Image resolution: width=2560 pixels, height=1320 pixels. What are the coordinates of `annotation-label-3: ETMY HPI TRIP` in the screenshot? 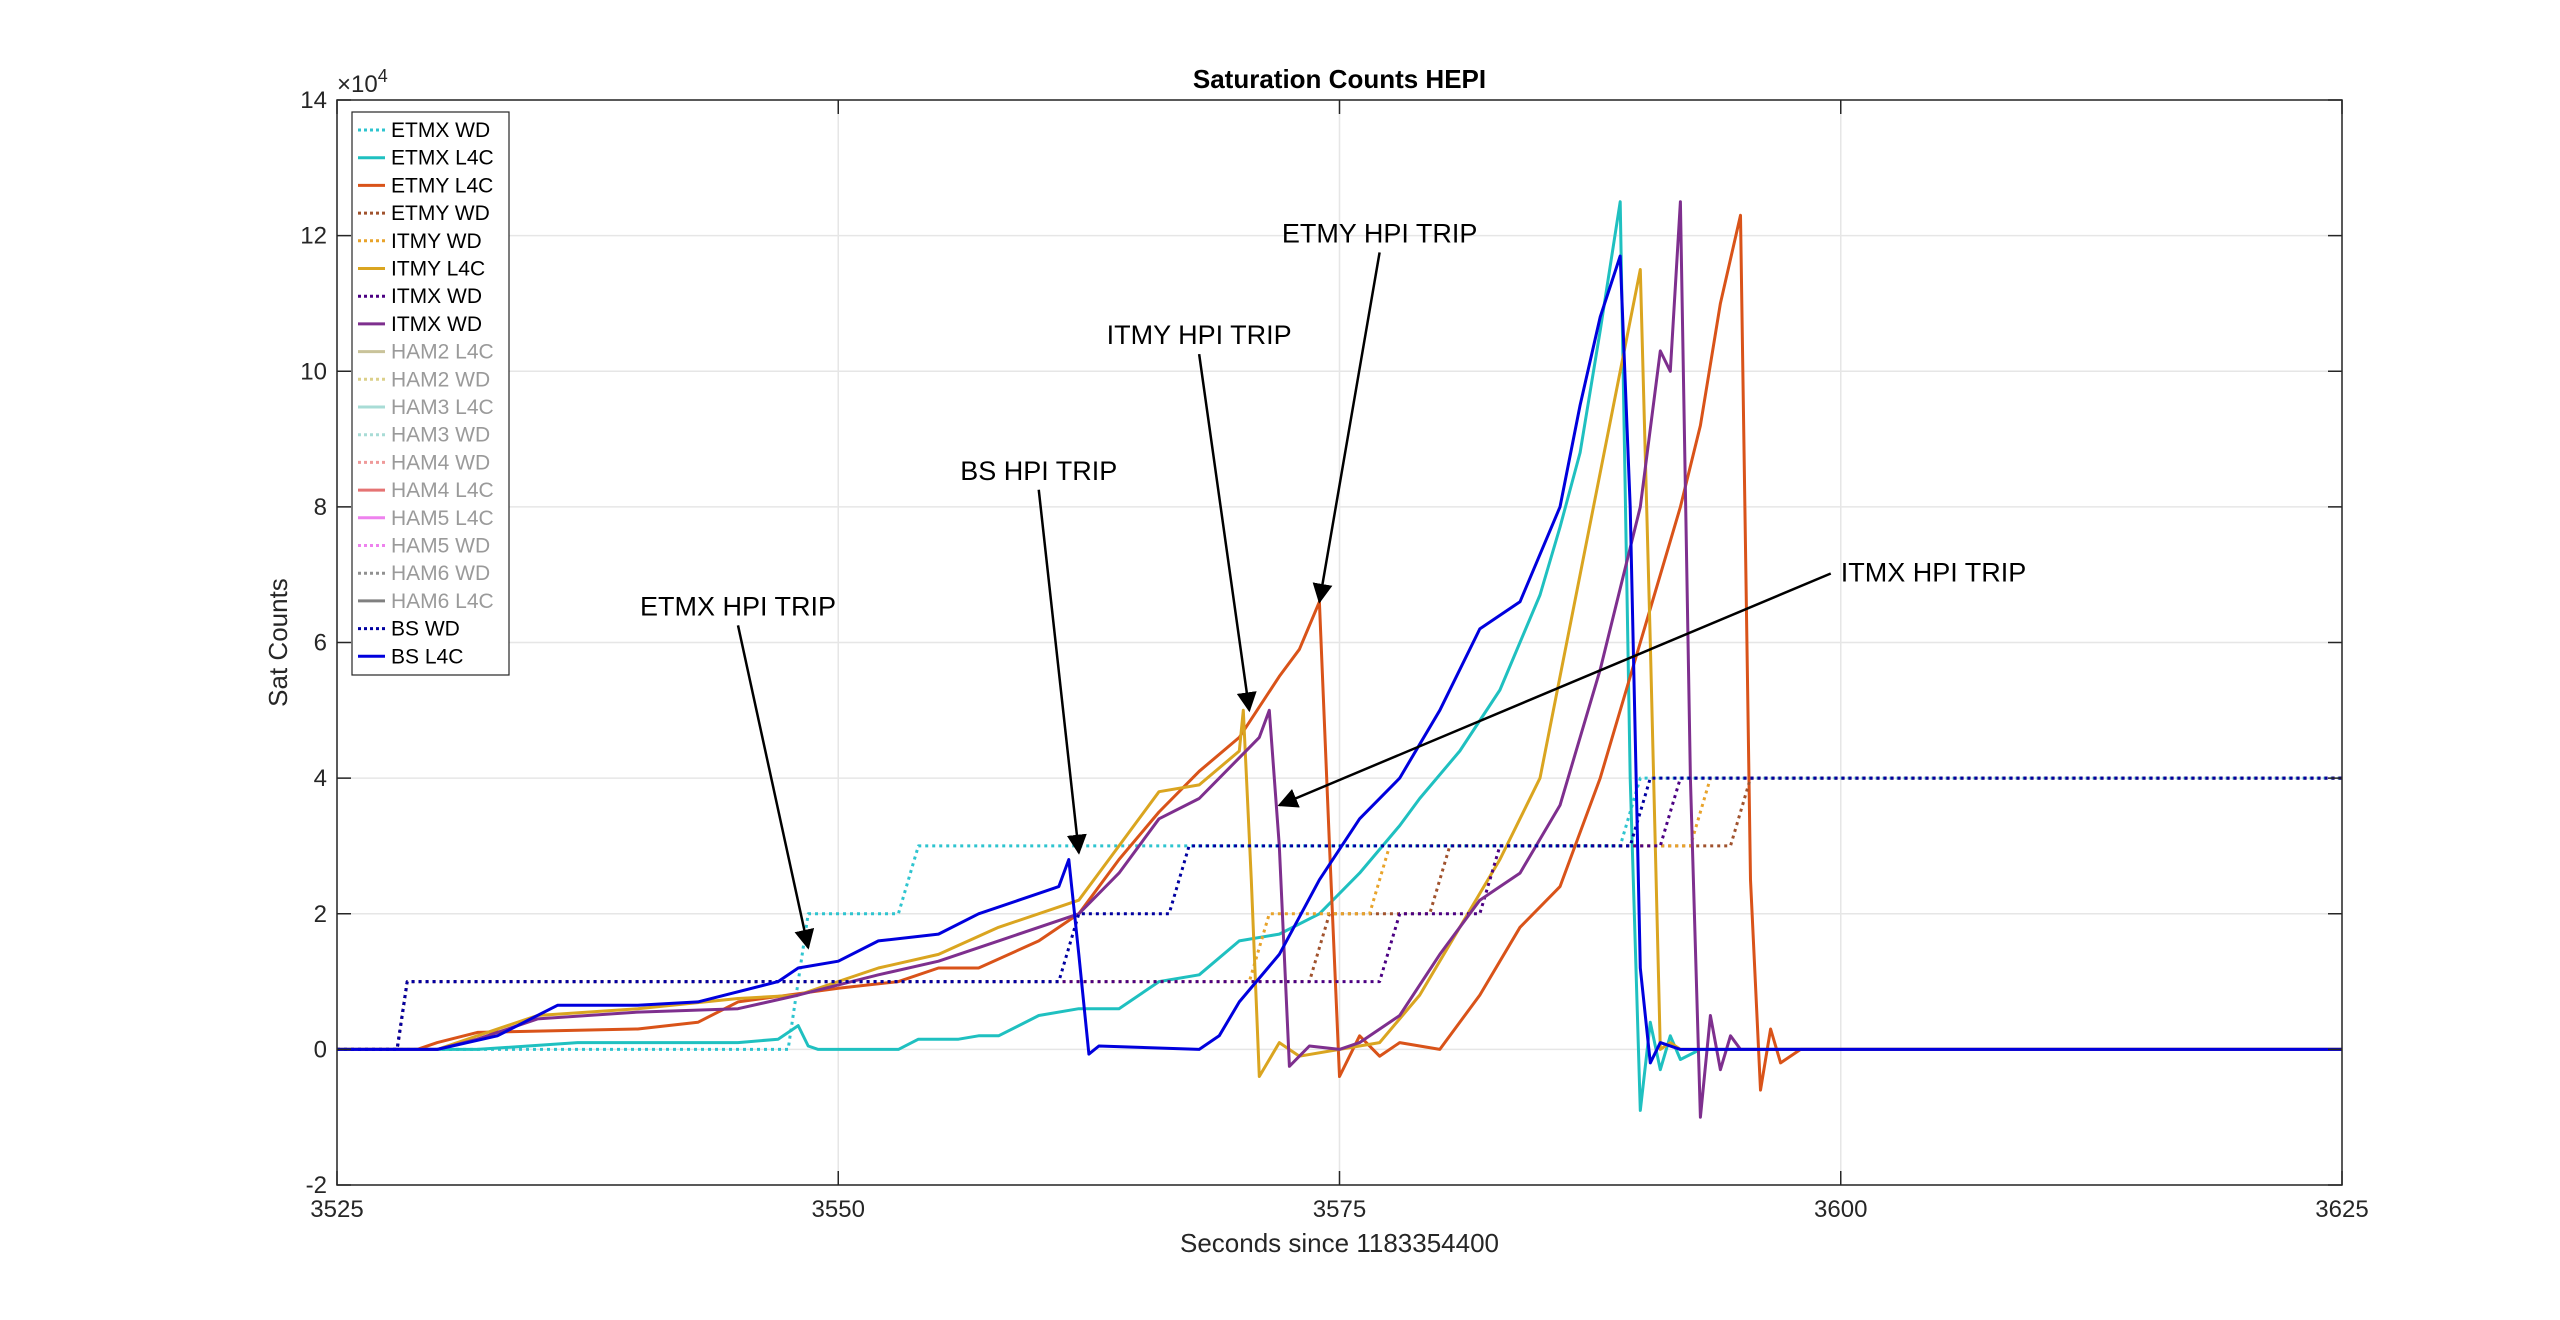 It's located at (1380, 233).